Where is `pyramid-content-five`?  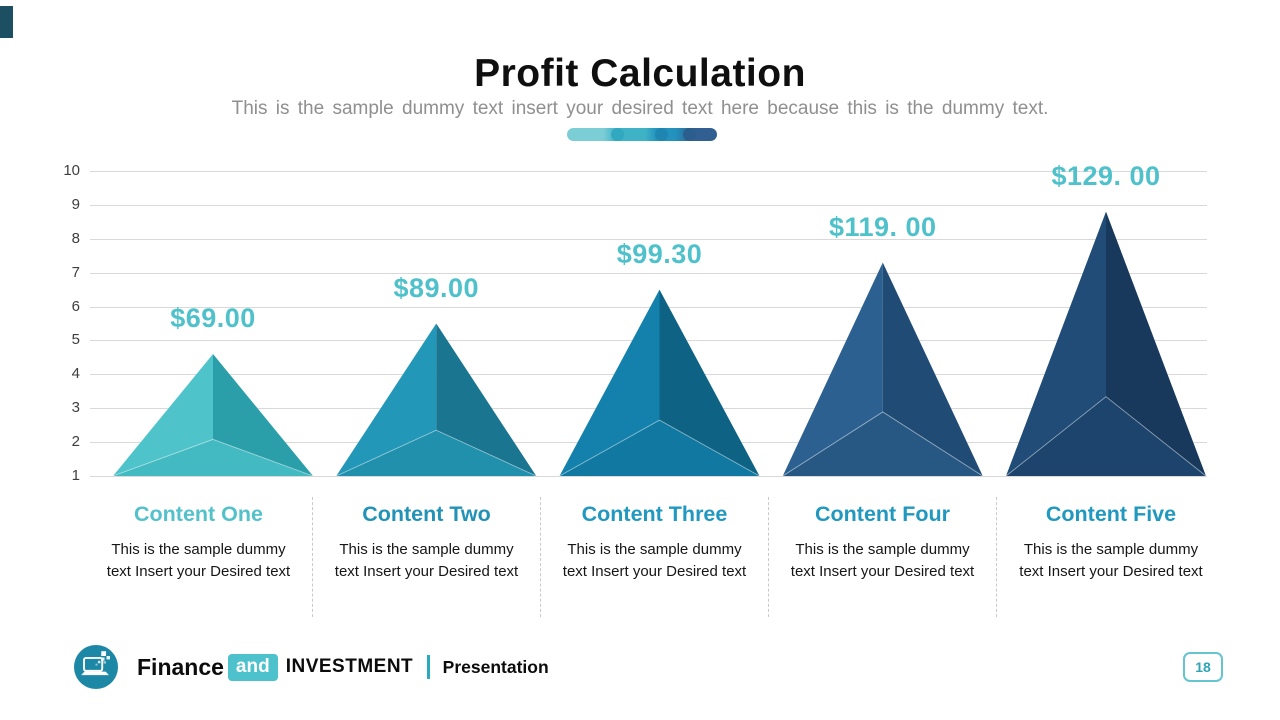
pyramid-content-five is located at coordinates (1106, 344).